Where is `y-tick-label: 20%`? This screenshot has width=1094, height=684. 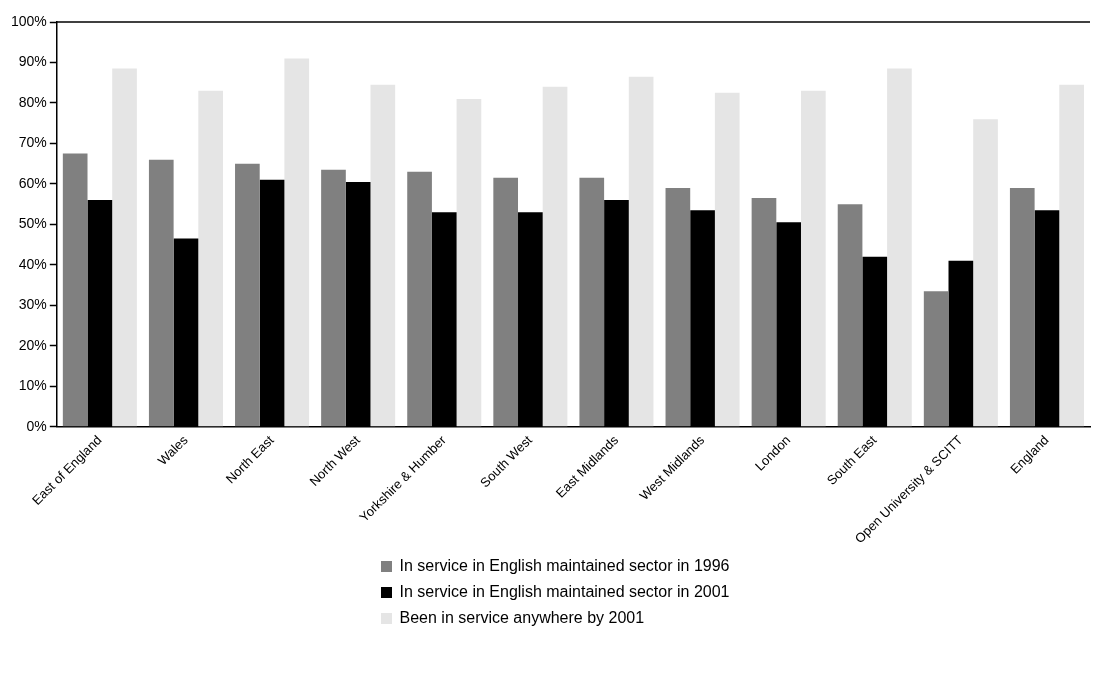
y-tick-label: 20% is located at coordinates (32, 344).